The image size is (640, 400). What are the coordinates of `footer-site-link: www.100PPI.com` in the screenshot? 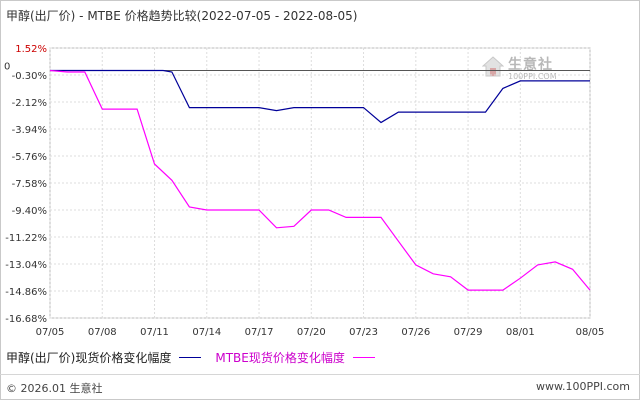 It's located at (583, 386).